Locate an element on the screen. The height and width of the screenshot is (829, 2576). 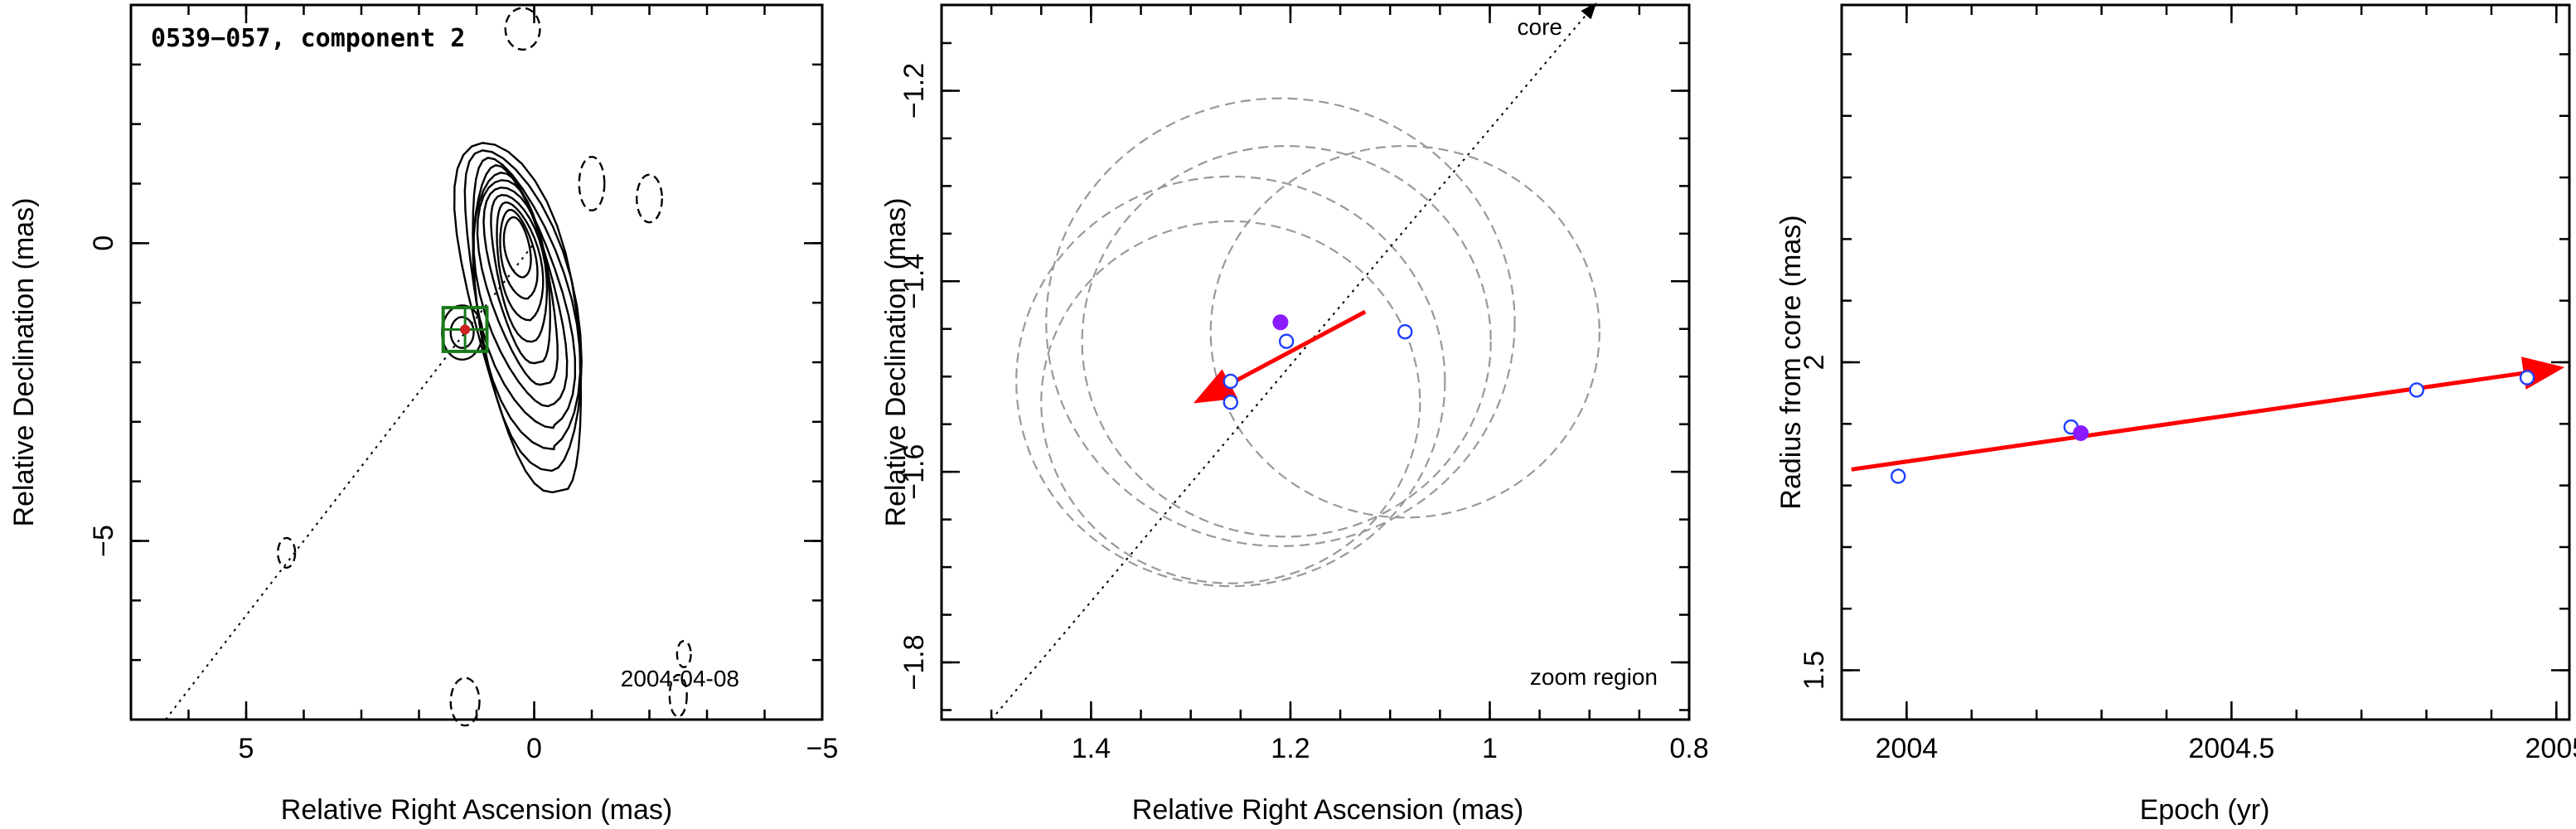
x-tick-label: 1.4 is located at coordinates (1091, 748).